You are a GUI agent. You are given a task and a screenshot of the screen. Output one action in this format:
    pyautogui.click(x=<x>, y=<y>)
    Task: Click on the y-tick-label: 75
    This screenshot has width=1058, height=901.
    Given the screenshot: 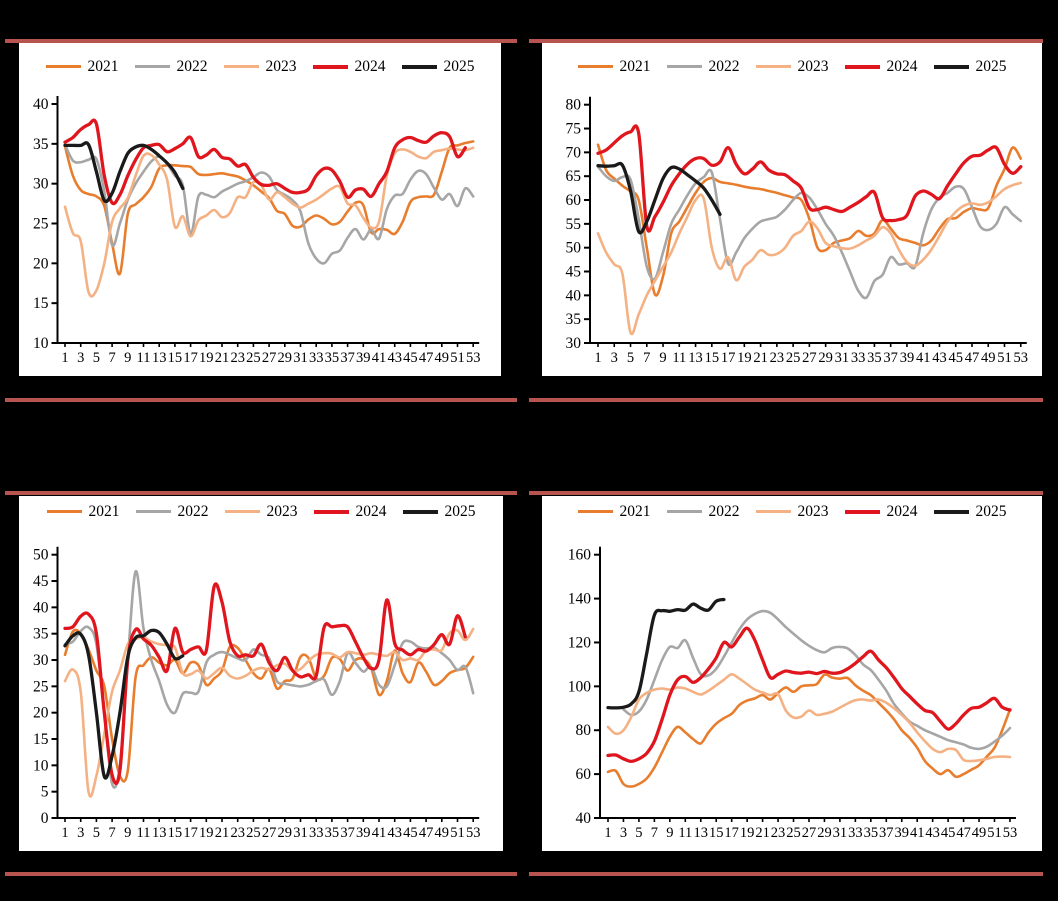 What is the action you would take?
    pyautogui.click(x=574, y=129)
    